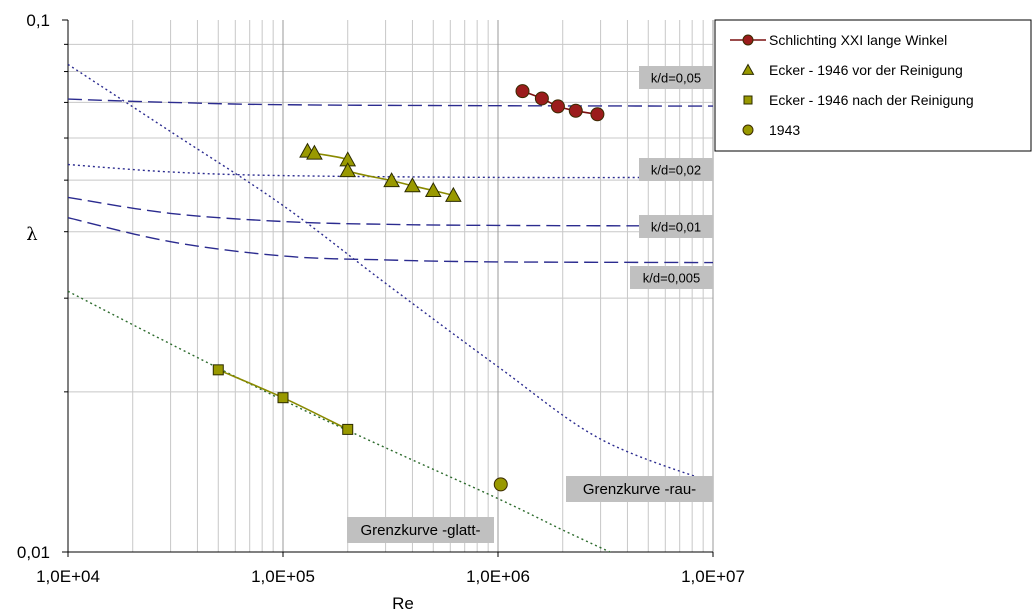  I want to click on reference-label: Grenzkurve -rau-, so click(639, 489).